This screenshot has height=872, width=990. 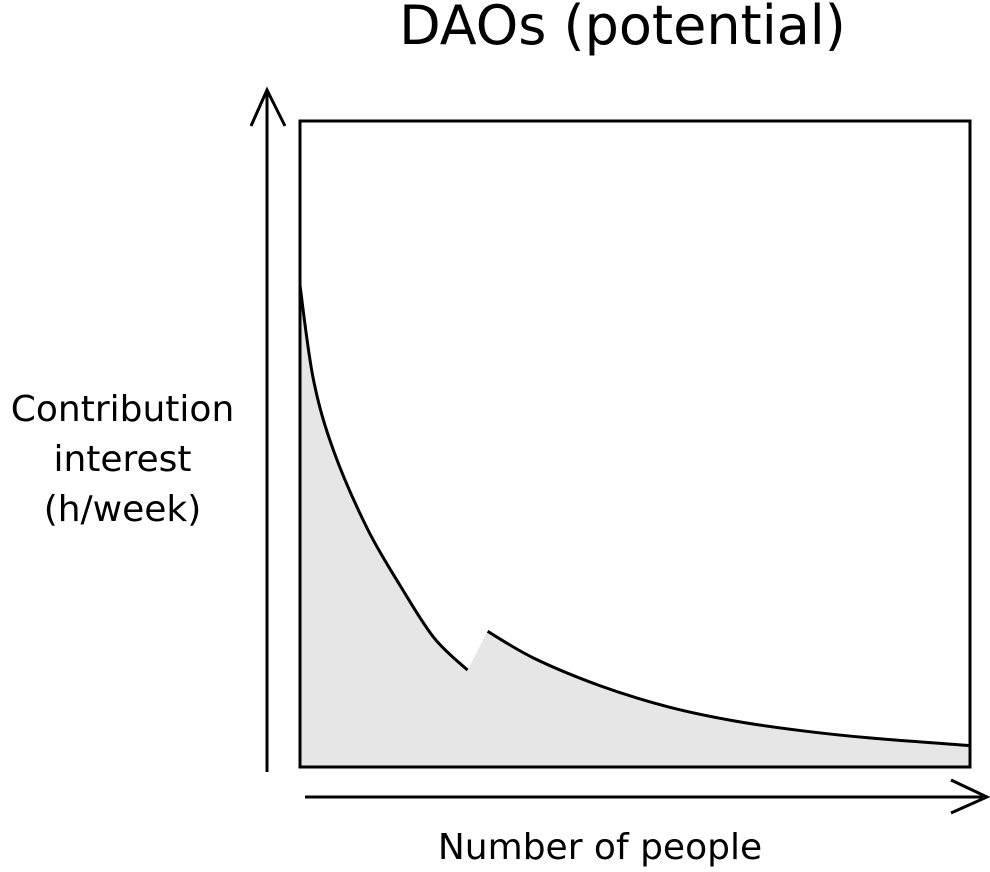 I want to click on y-axis-label-line-2: interest, so click(x=122, y=459).